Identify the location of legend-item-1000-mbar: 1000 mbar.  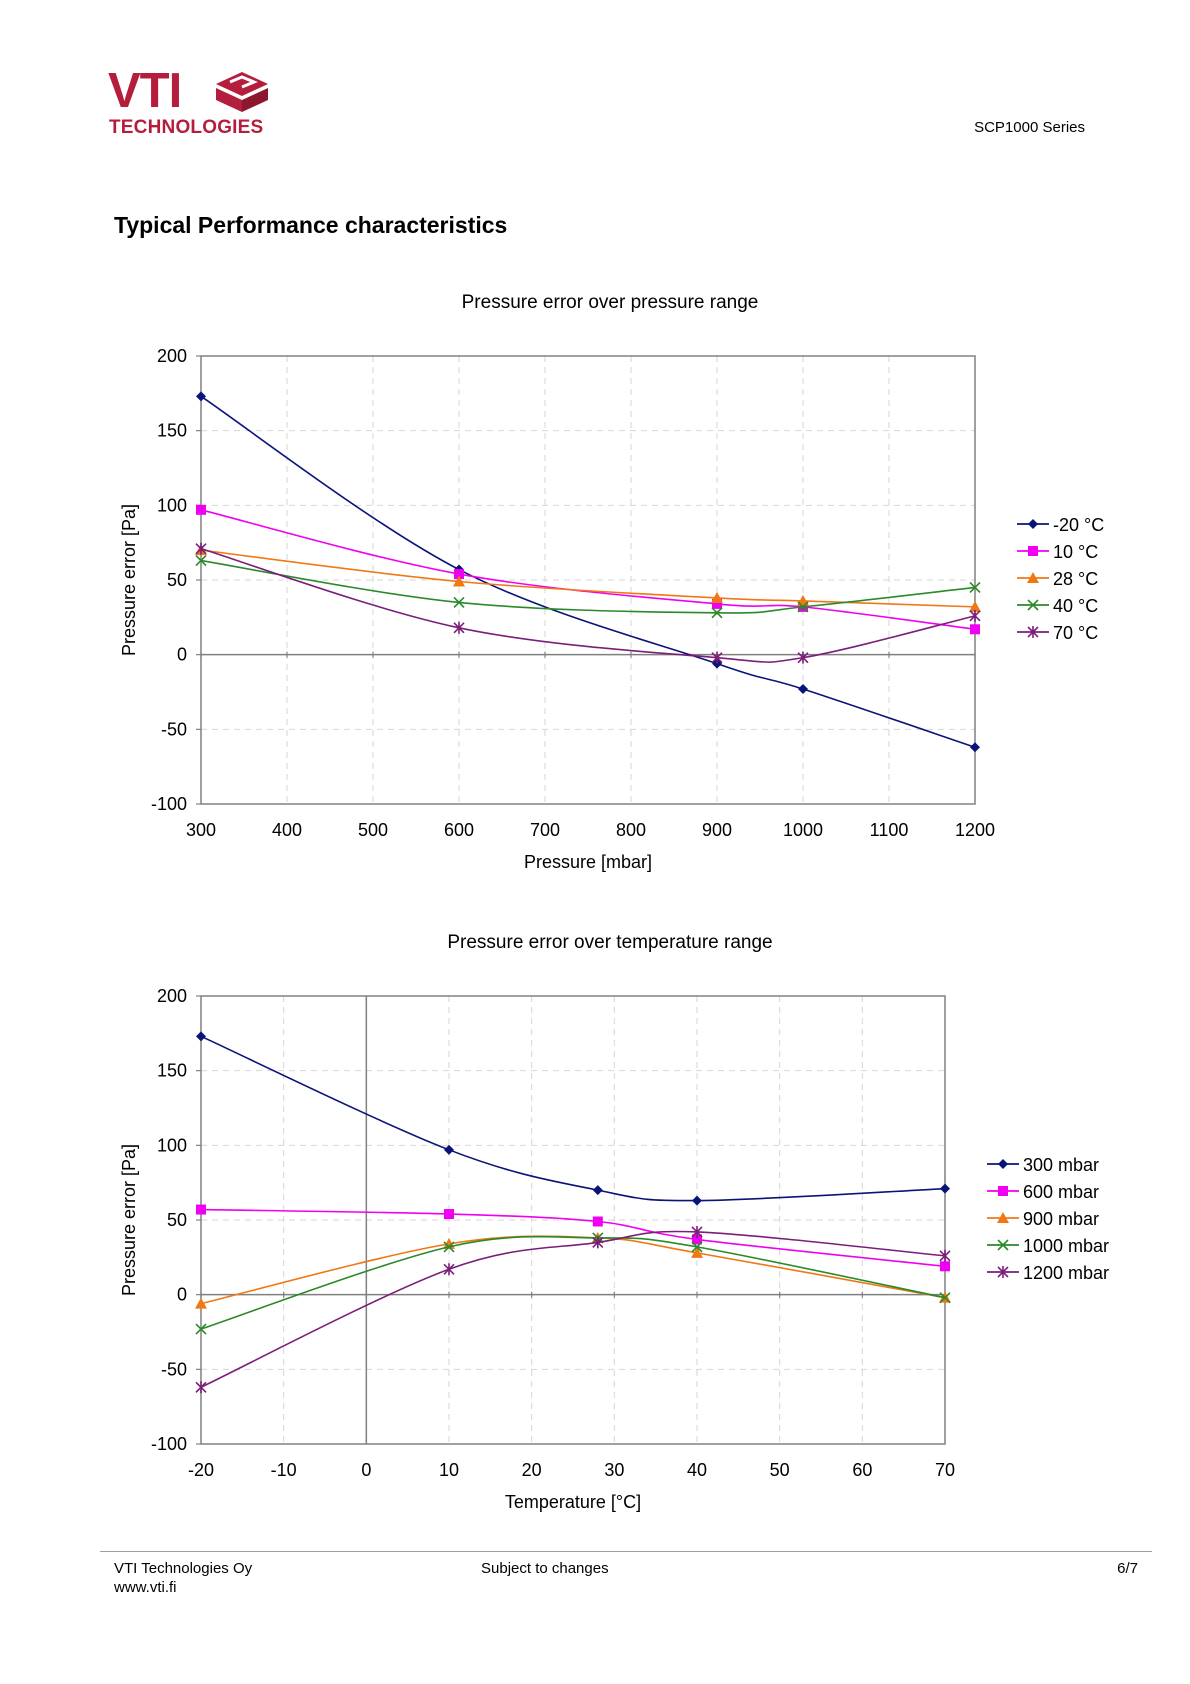
(1048, 1246).